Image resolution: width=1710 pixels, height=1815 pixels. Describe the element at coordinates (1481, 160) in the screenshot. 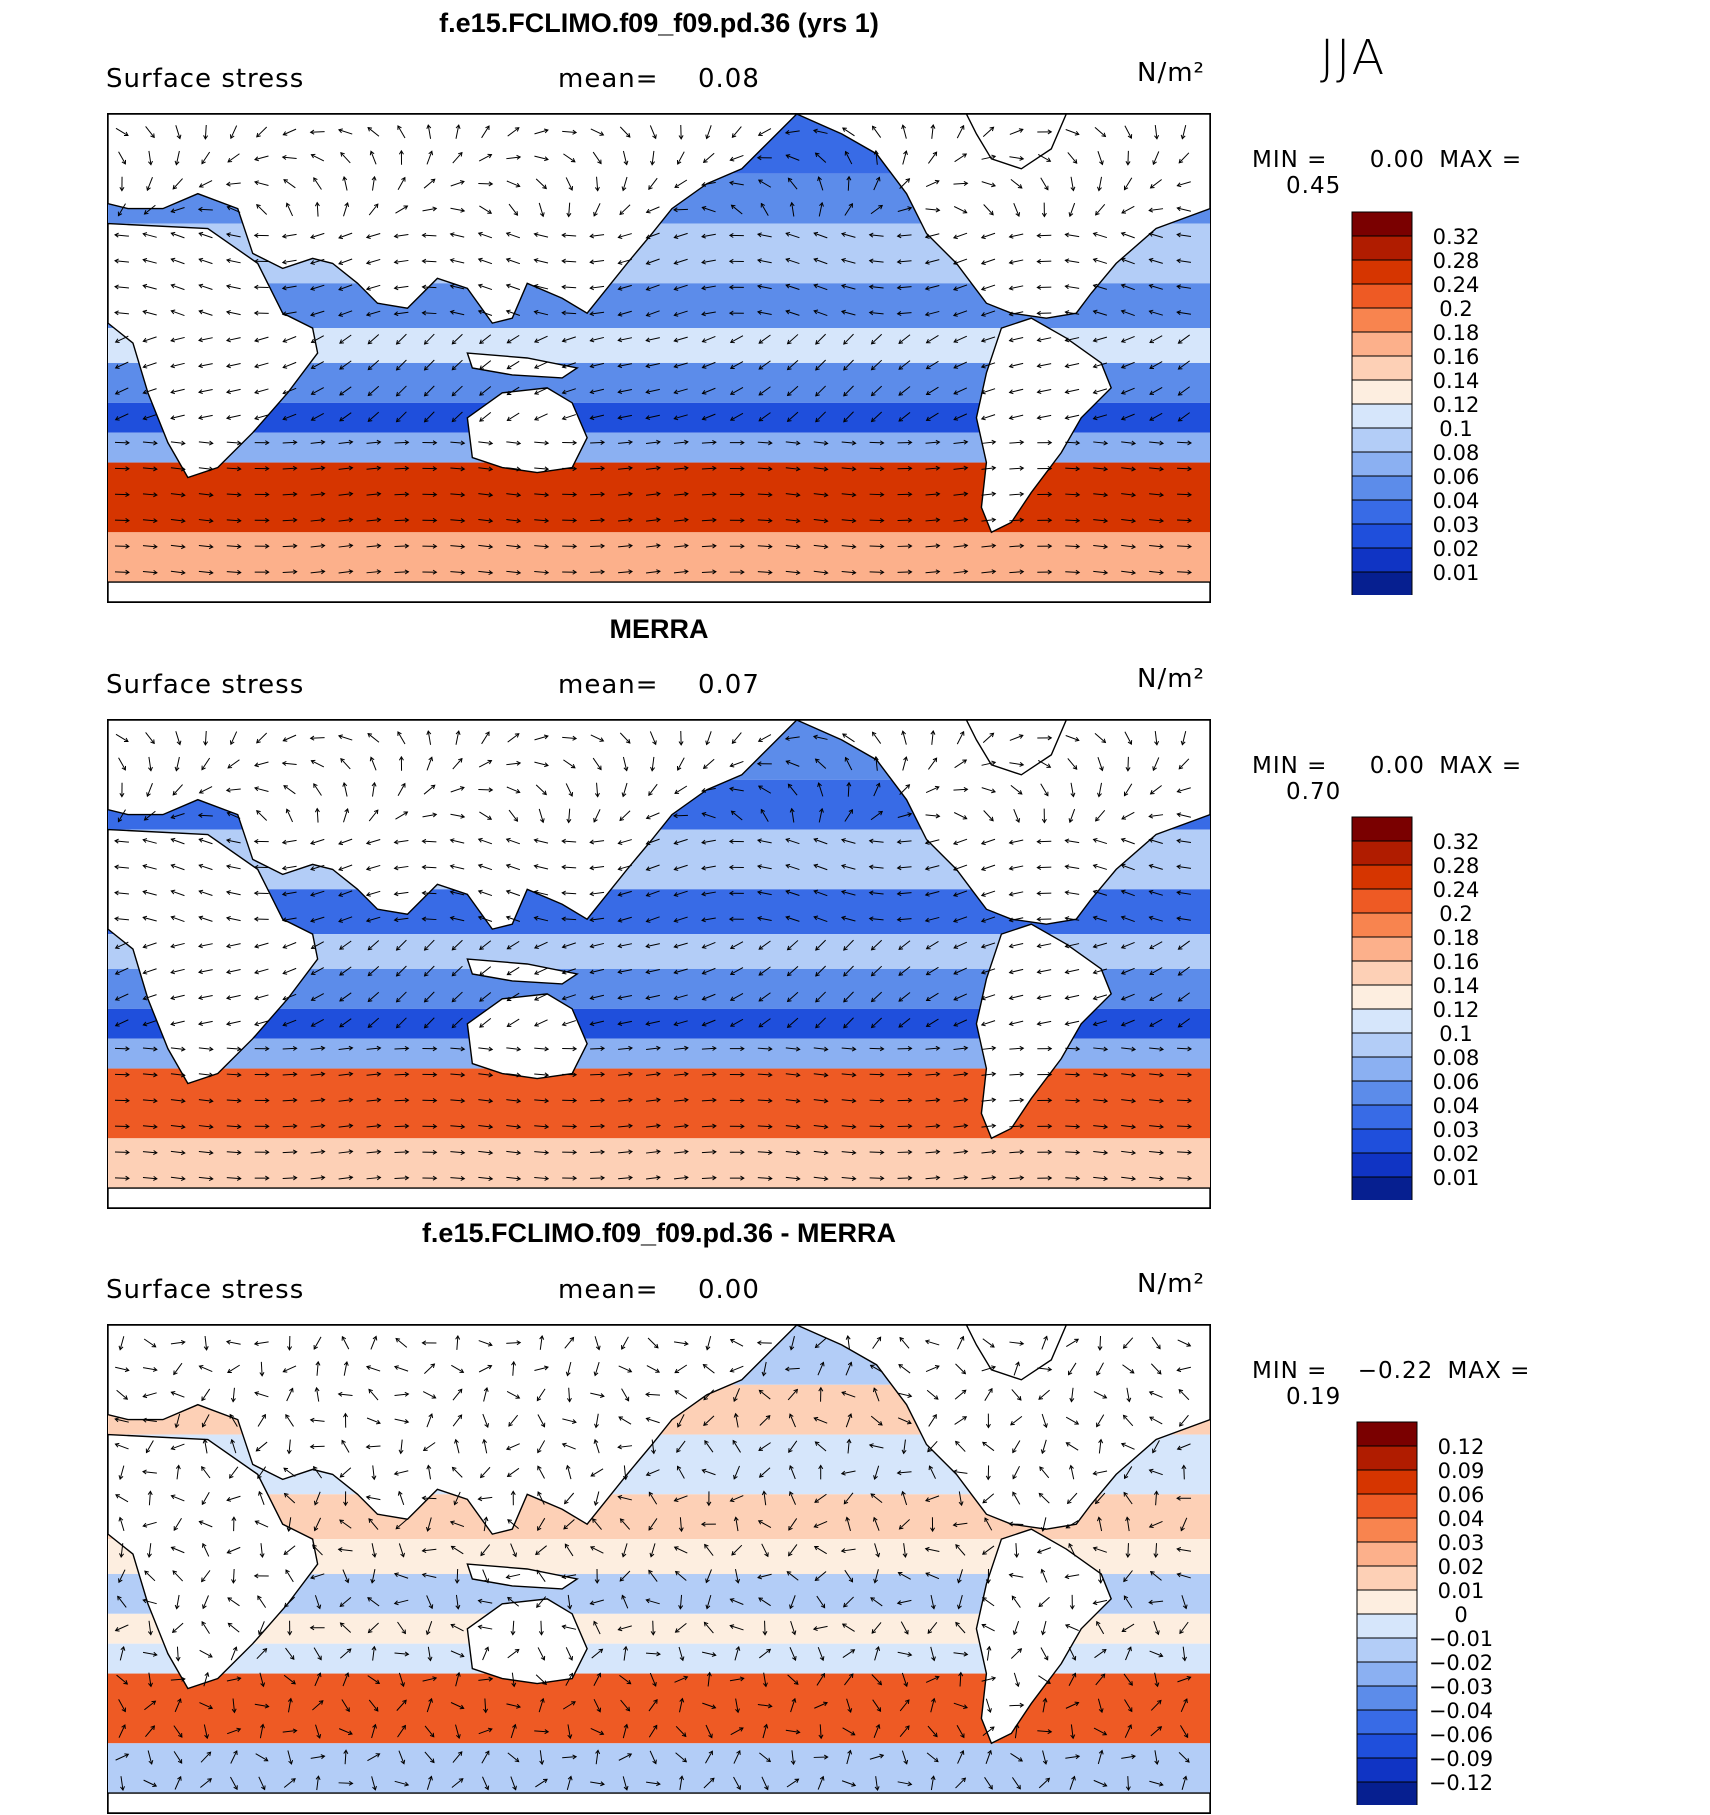

I see `panel1-max-label: MAX =` at that location.